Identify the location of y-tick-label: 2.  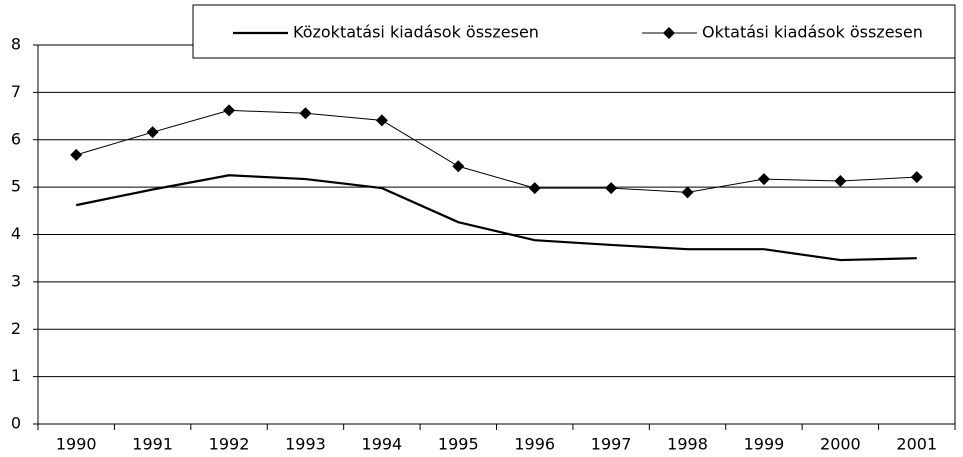
(16, 328).